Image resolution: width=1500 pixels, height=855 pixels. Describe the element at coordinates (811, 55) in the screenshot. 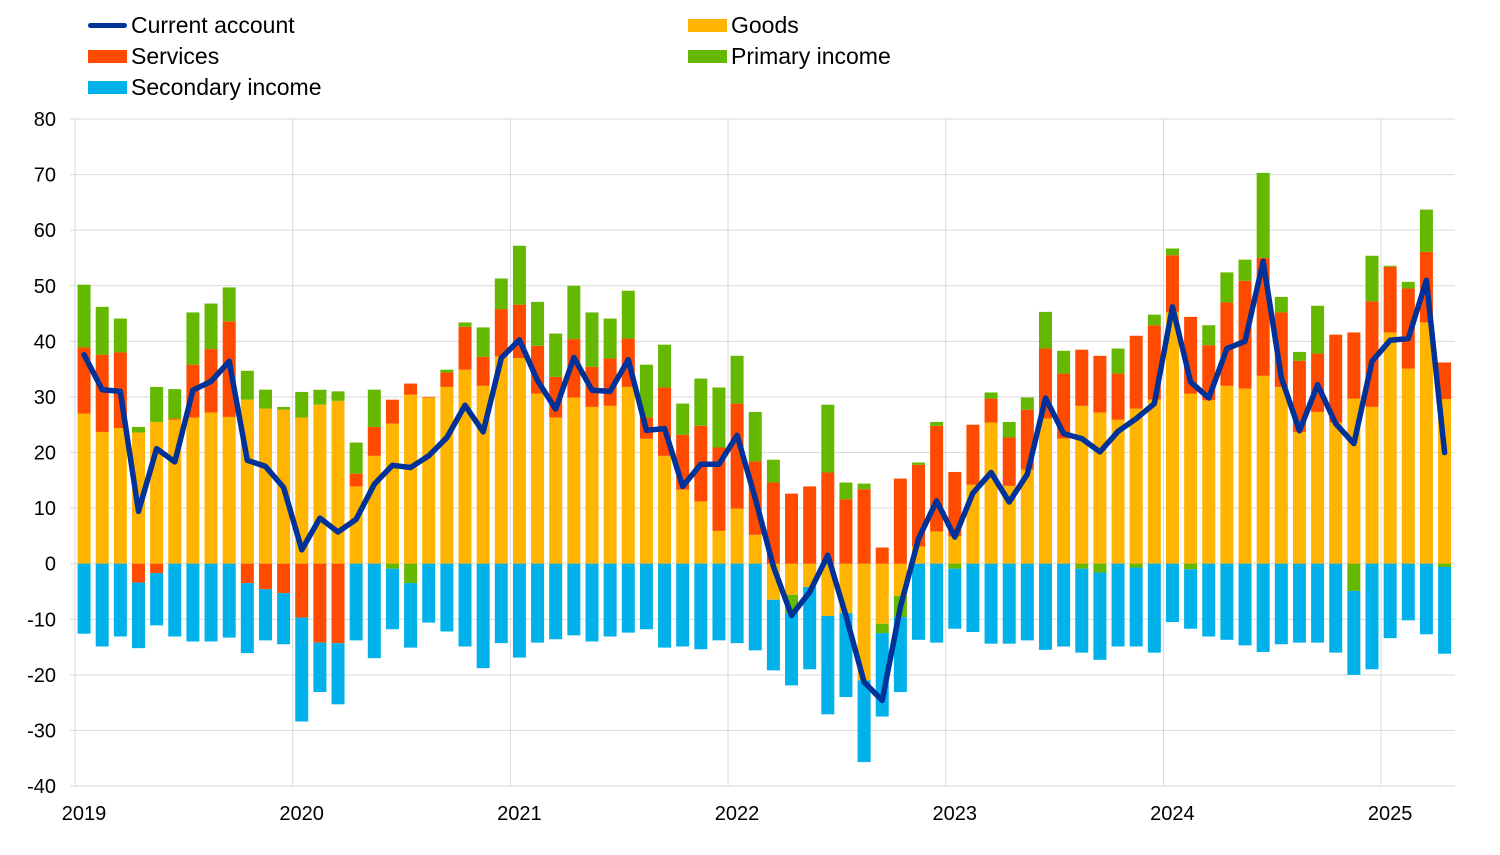

I see `legend-label: Primary income` at that location.